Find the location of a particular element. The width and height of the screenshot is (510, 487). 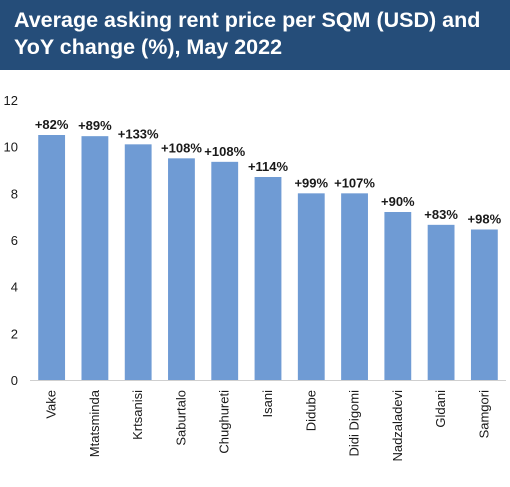

y-tick-label: 0 is located at coordinates (14, 380).